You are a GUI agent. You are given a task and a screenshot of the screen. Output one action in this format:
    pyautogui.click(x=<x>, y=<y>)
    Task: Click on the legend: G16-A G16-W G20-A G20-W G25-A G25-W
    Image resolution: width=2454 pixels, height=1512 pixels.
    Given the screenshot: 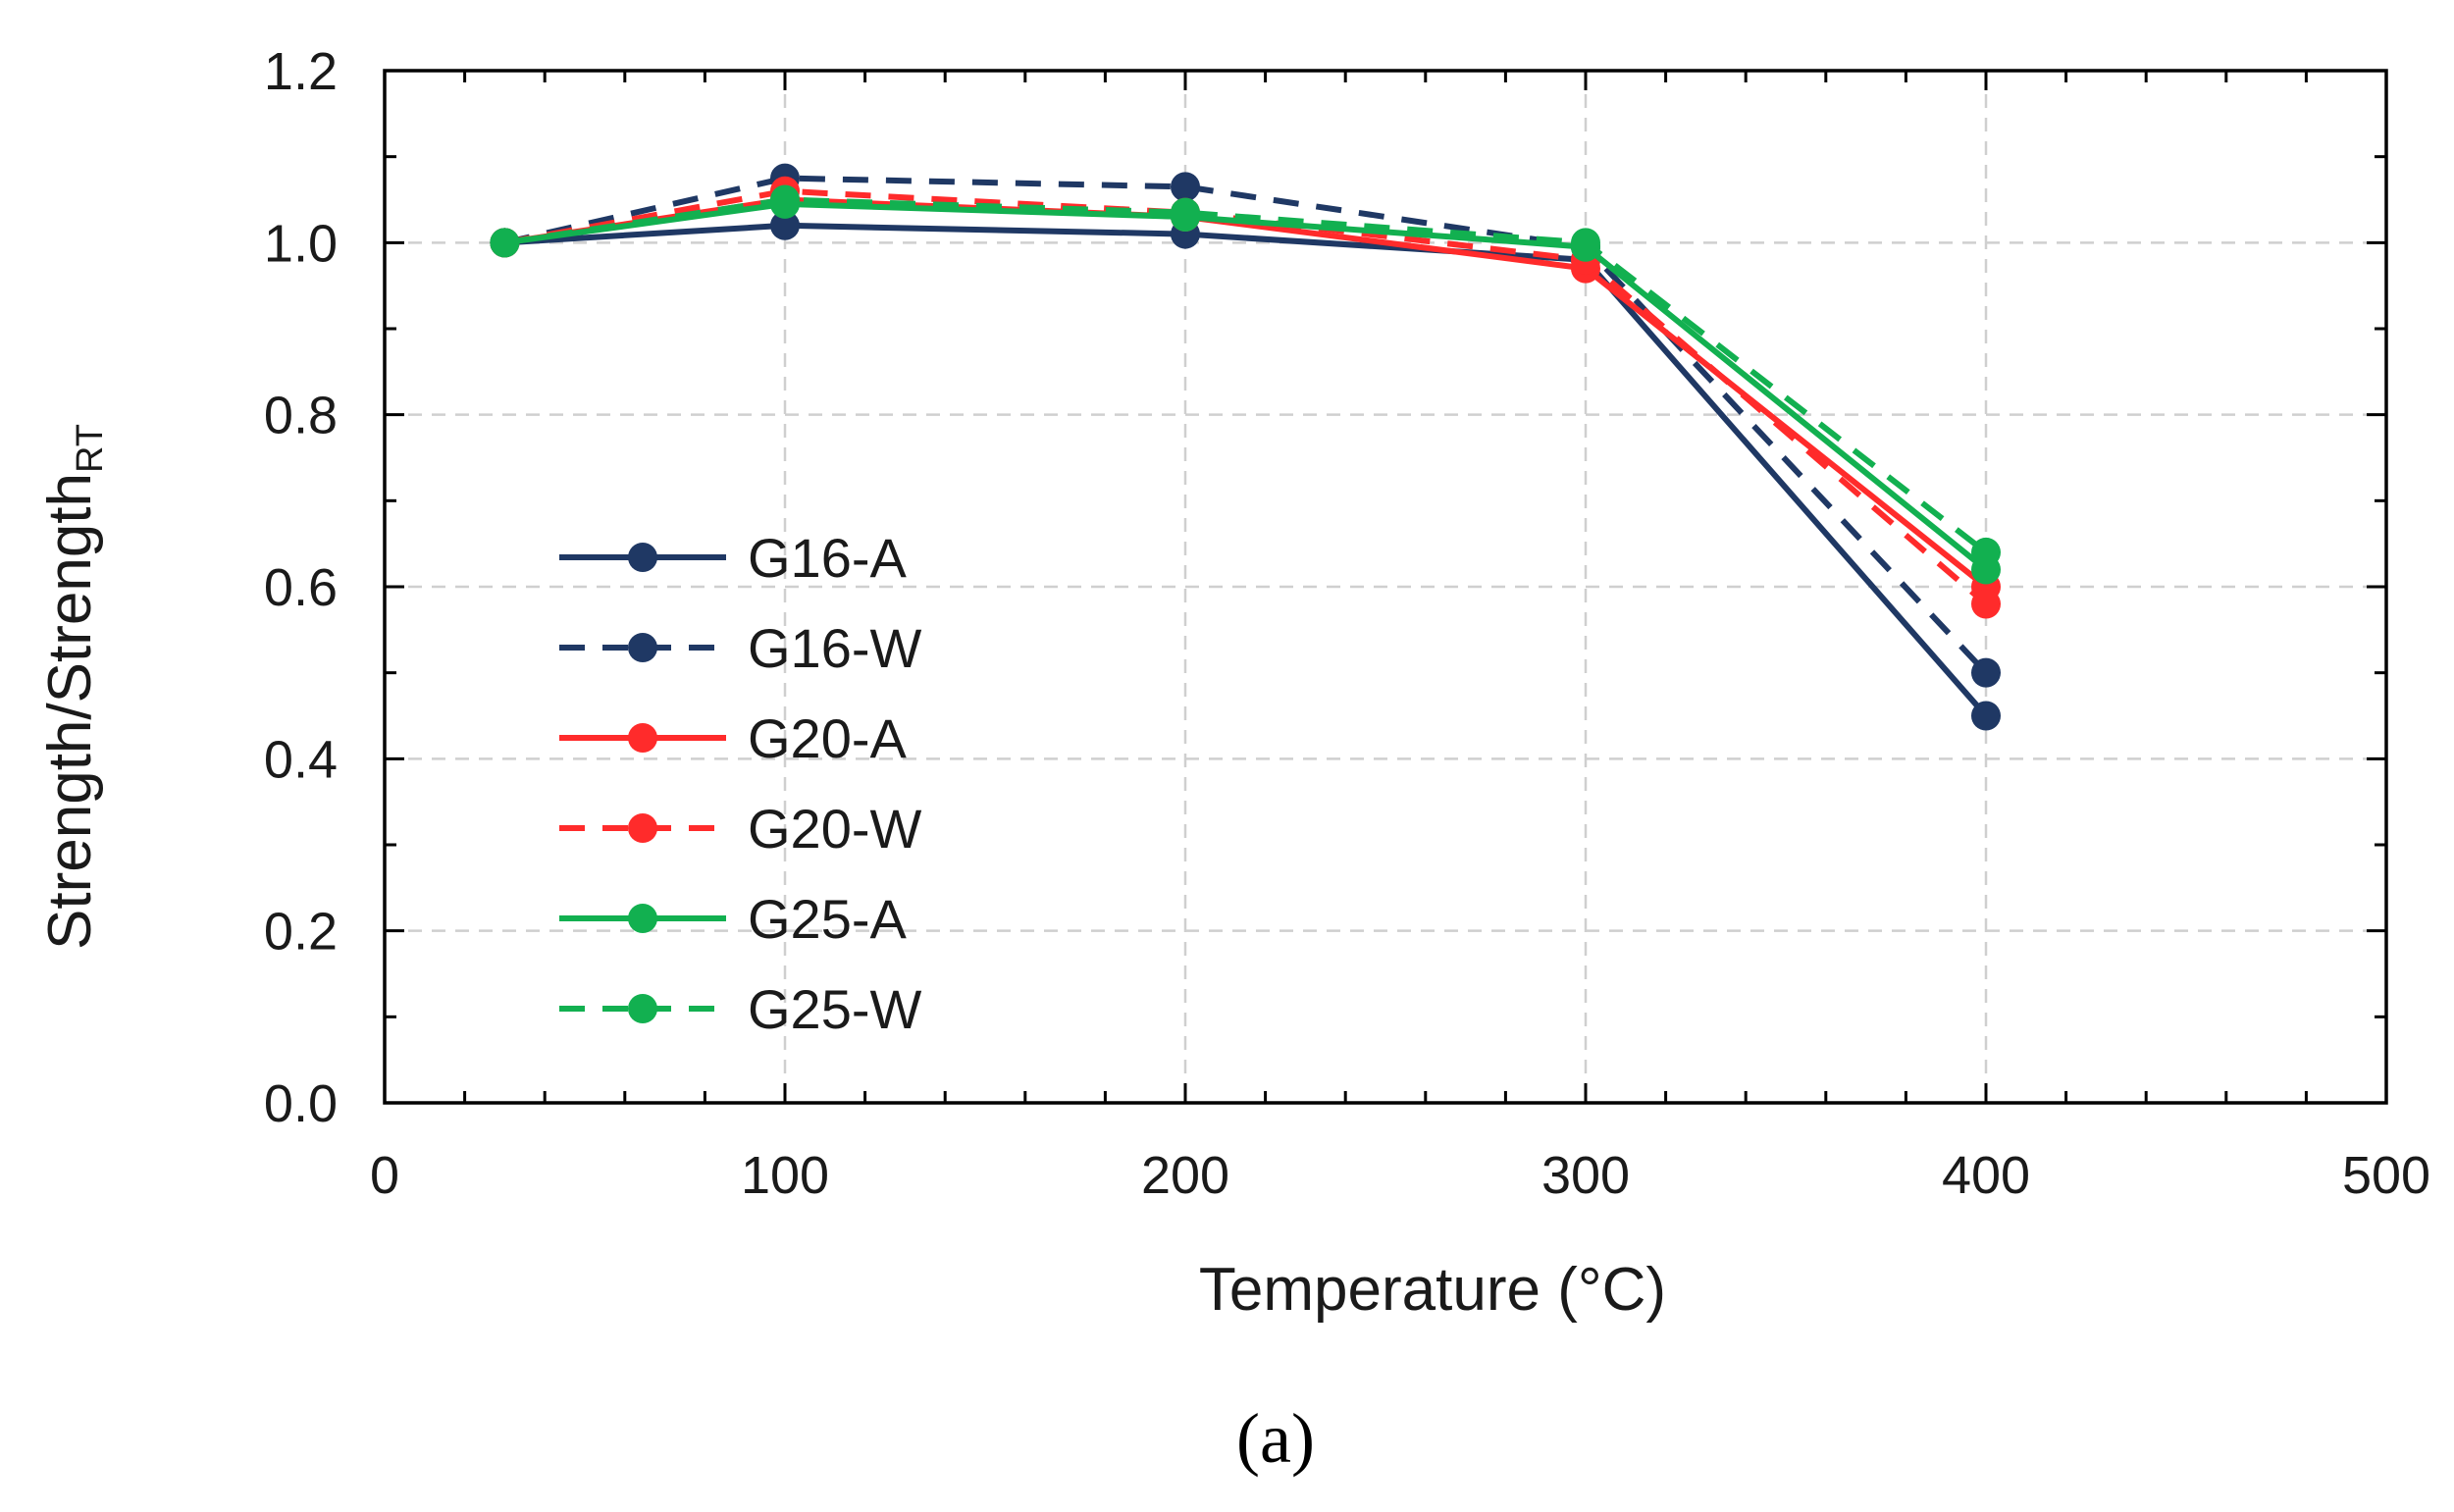 What is the action you would take?
    pyautogui.click(x=740, y=784)
    